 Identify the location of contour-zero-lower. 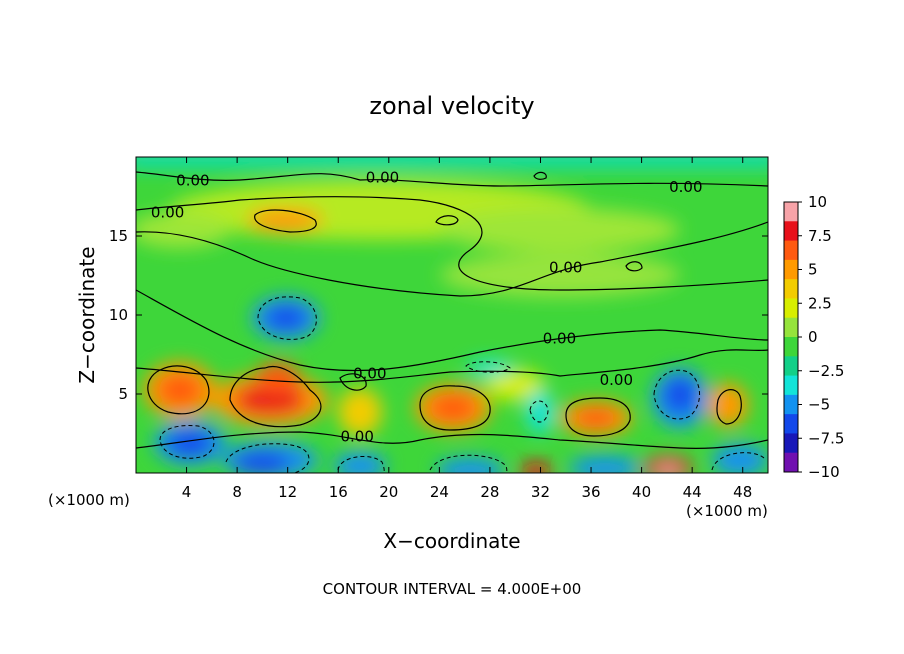
(452, 366).